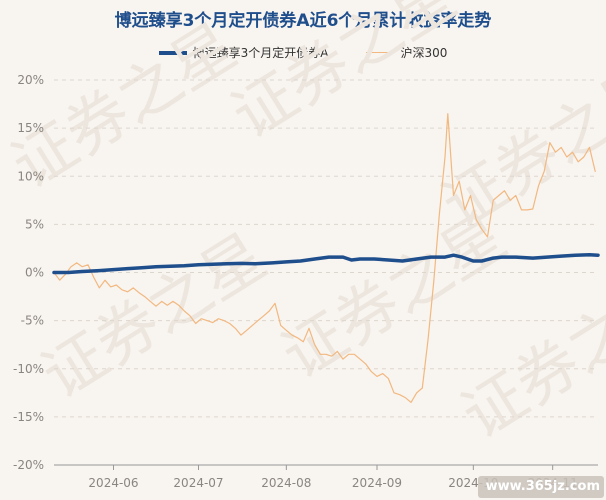  I want to click on legend-swatch-index, so click(380, 52).